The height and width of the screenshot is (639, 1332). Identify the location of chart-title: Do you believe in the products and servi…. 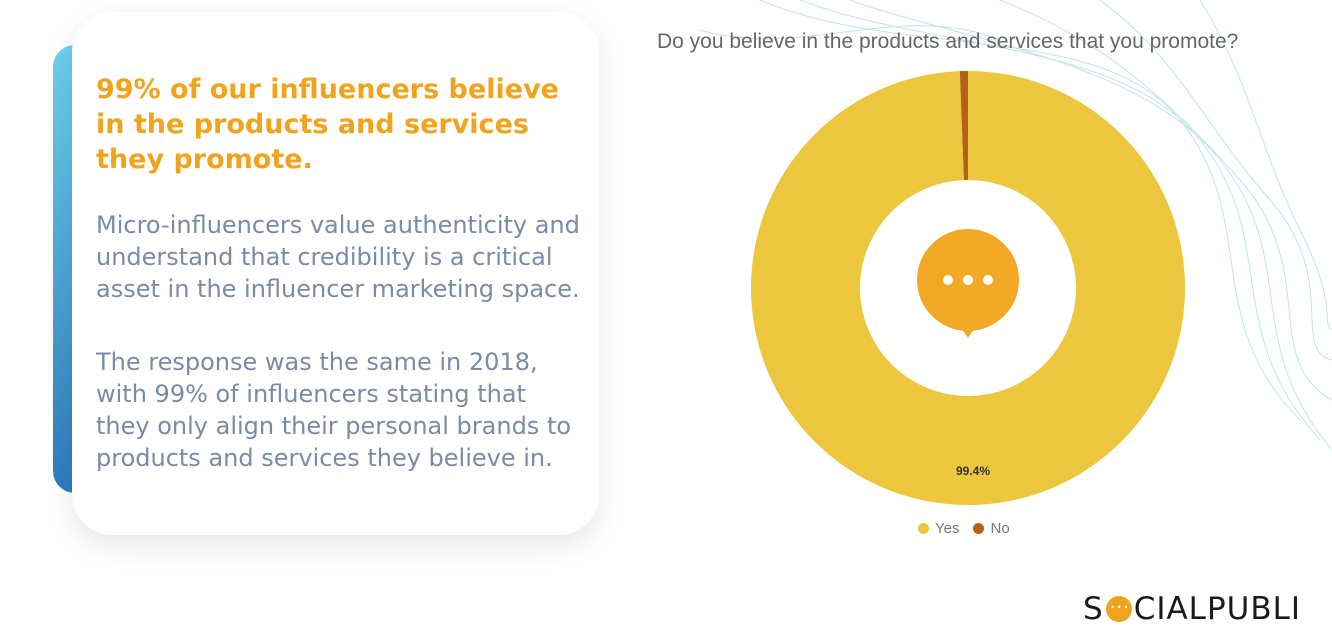
(948, 41).